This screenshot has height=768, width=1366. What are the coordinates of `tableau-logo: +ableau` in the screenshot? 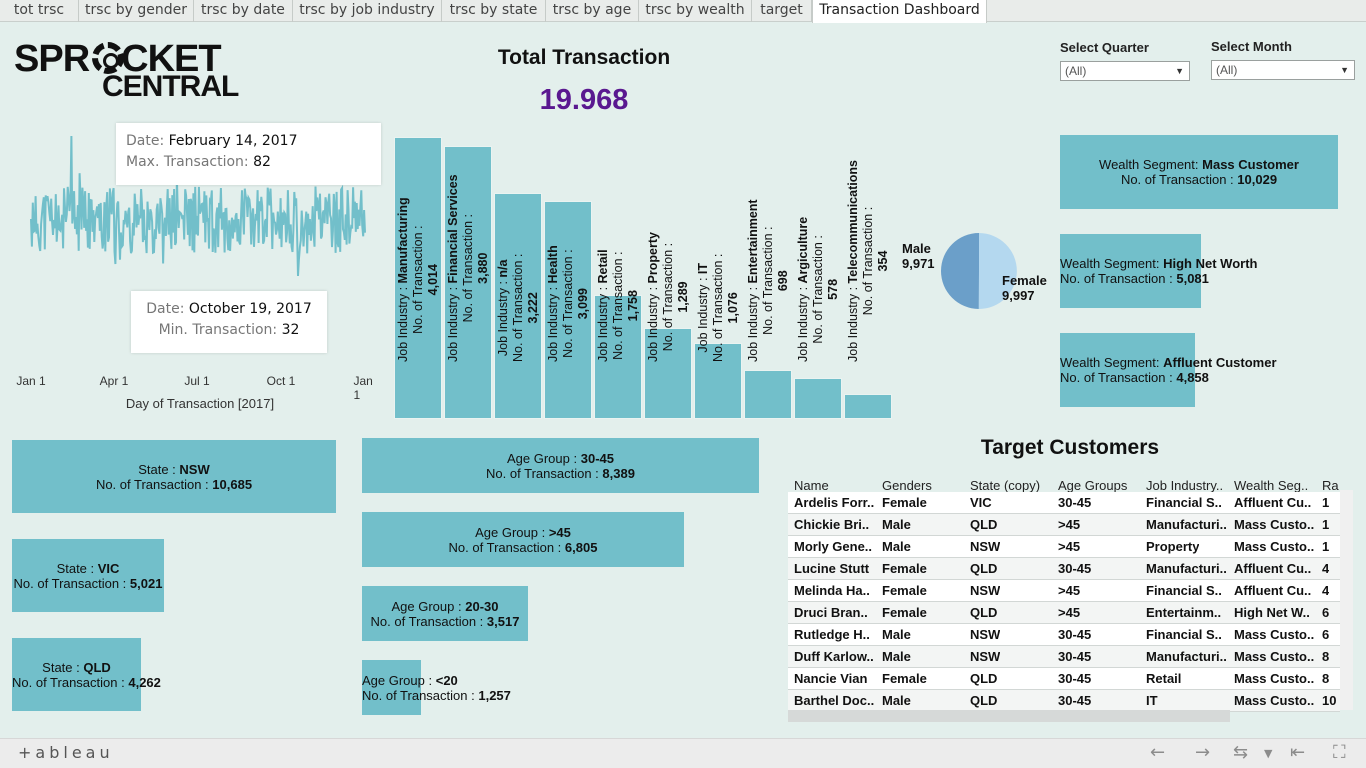 It's located at (66, 752).